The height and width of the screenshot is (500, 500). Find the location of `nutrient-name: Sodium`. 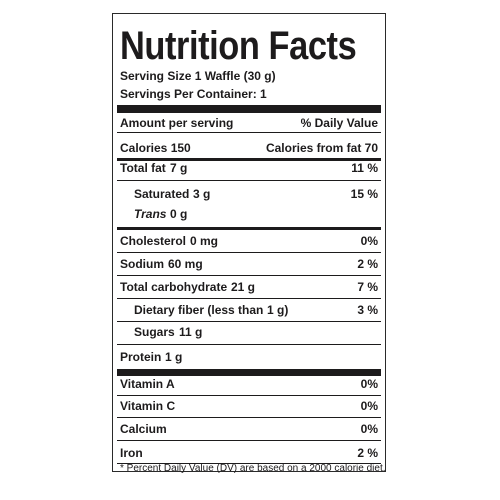

nutrient-name: Sodium is located at coordinates (142, 264).